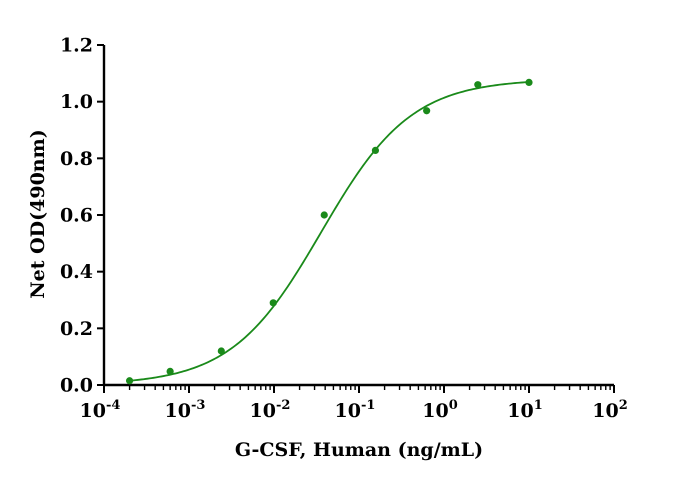  I want to click on y-tick-label: 1.2, so click(76, 46).